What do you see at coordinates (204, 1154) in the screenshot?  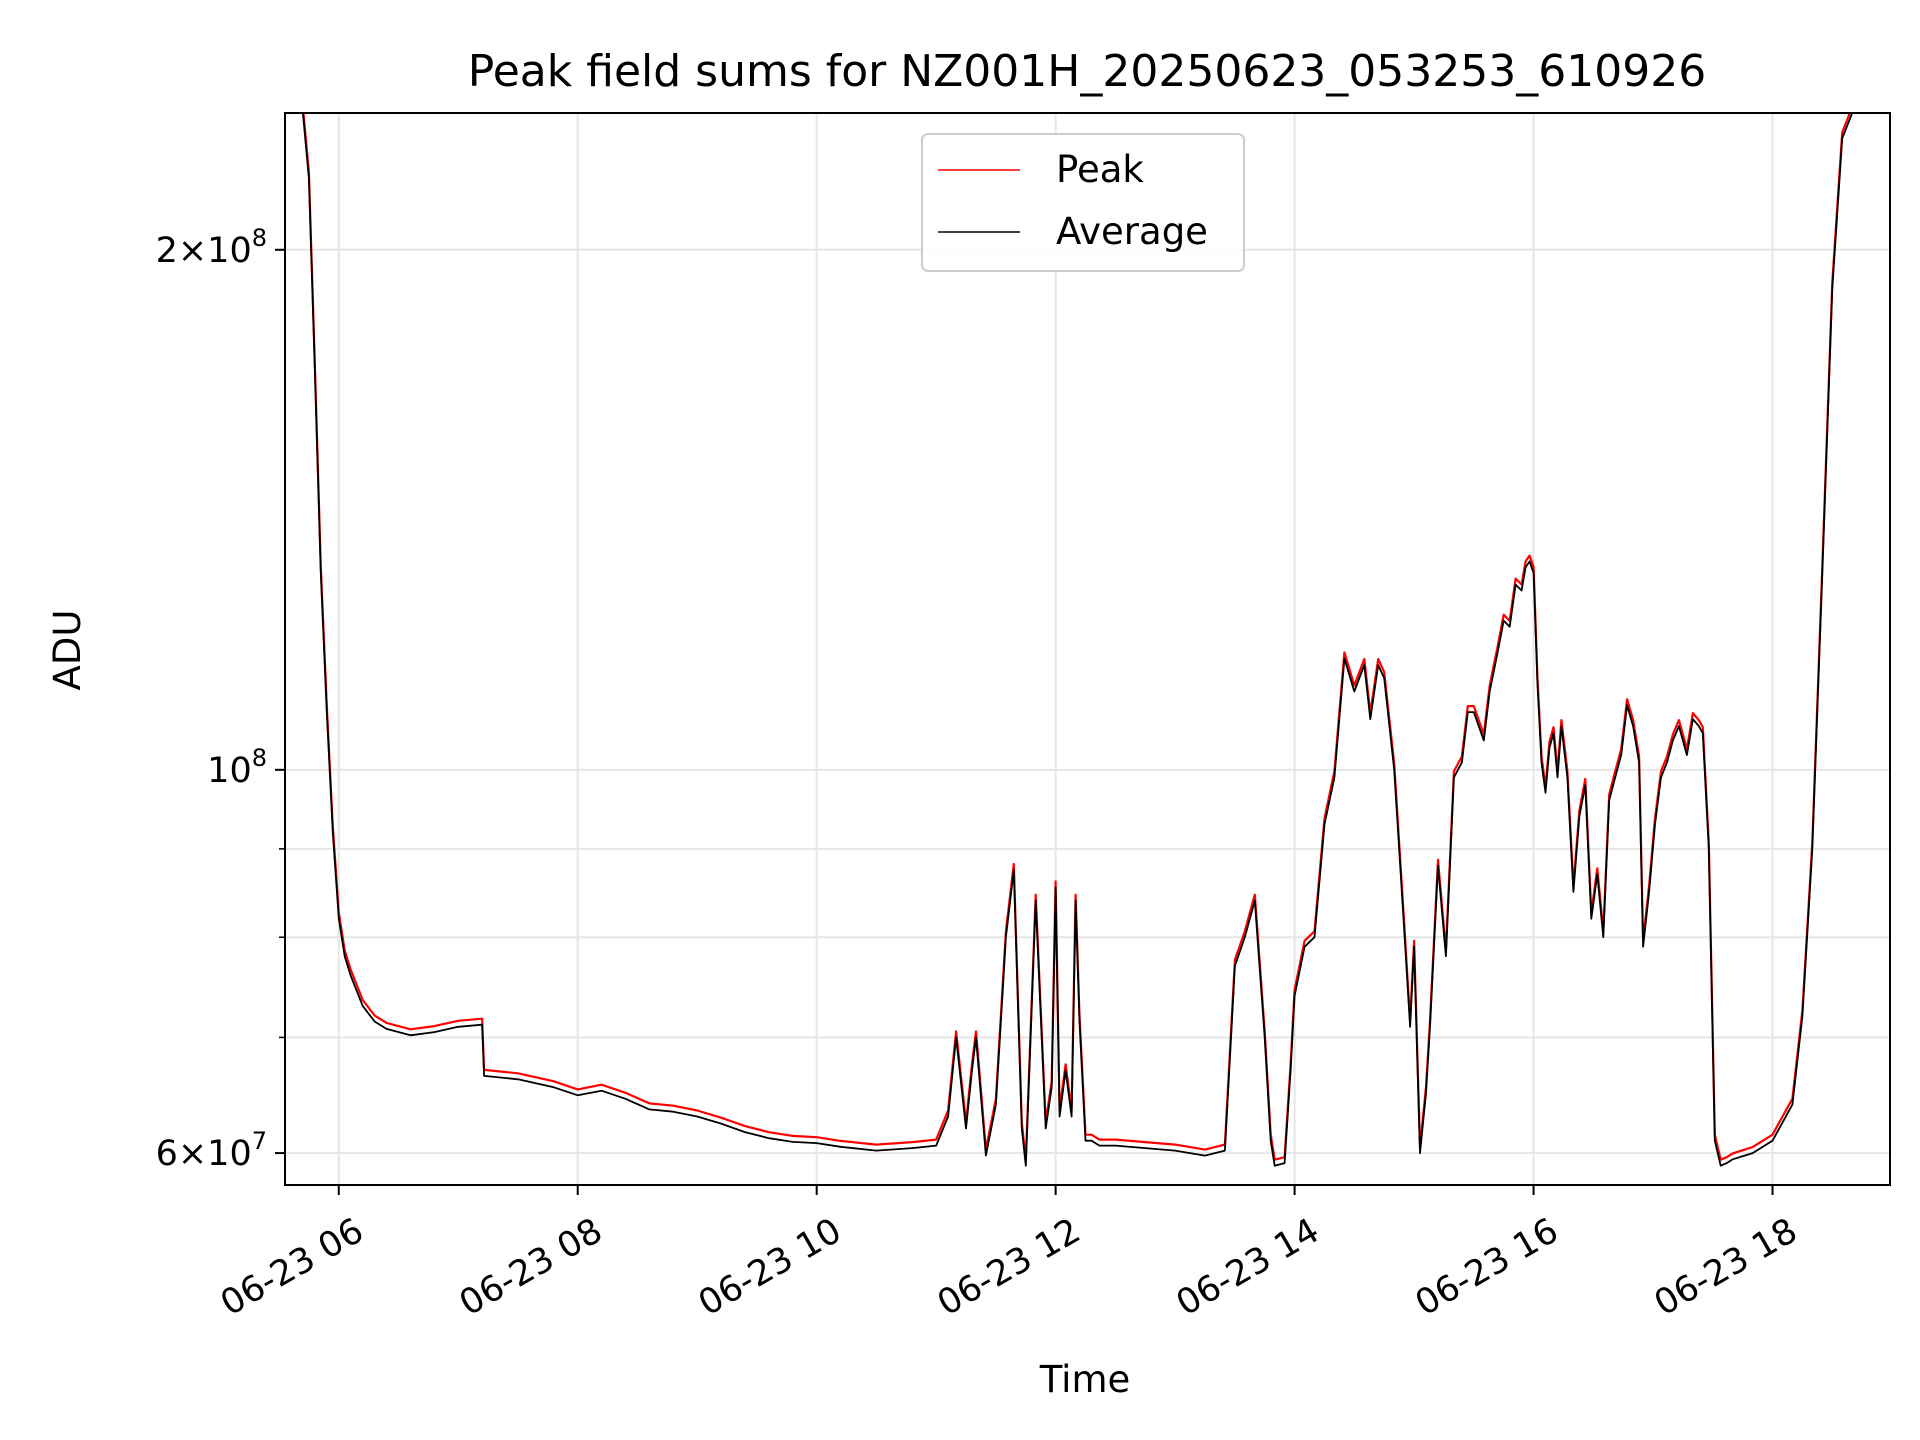 I see `y-tick-label-base: 6×10` at bounding box center [204, 1154].